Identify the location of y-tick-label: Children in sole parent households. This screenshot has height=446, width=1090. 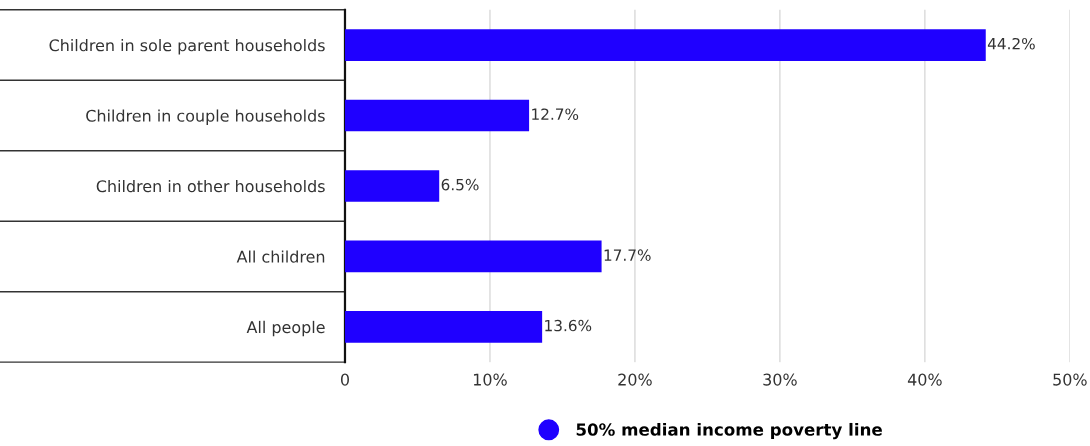
(187, 46).